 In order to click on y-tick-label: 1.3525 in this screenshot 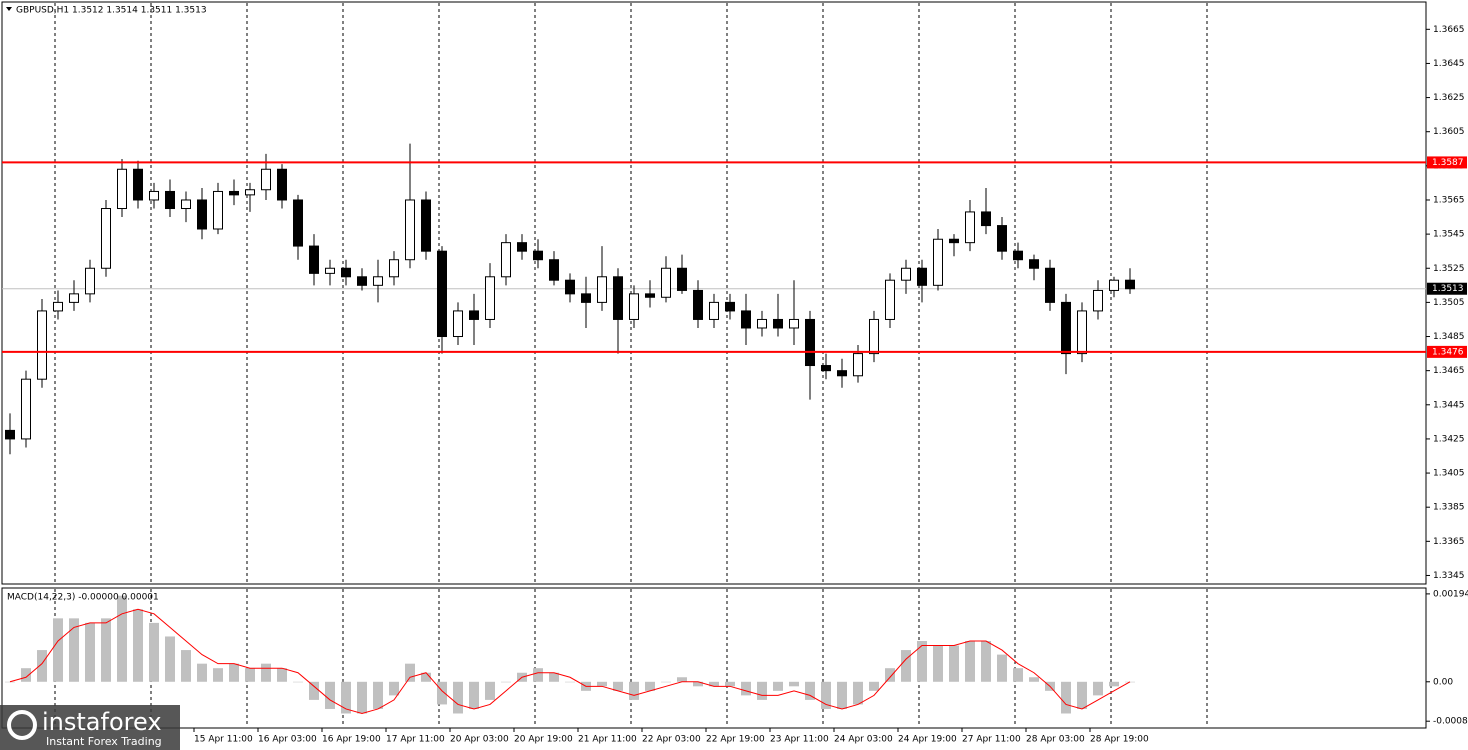, I will do `click(1449, 269)`.